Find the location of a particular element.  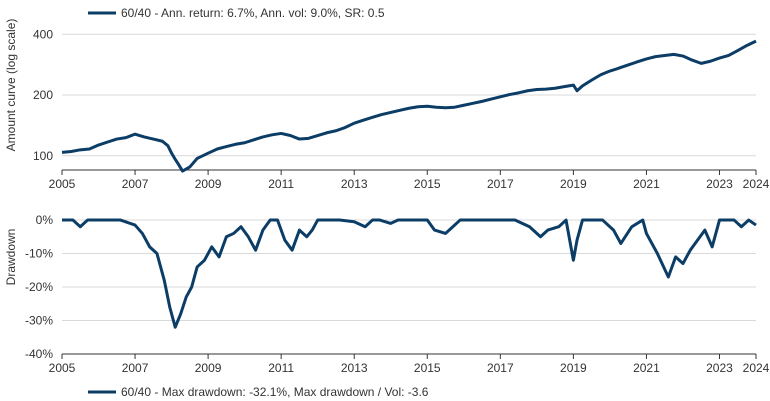

bot-x-tick-label: 2017 is located at coordinates (500, 368).